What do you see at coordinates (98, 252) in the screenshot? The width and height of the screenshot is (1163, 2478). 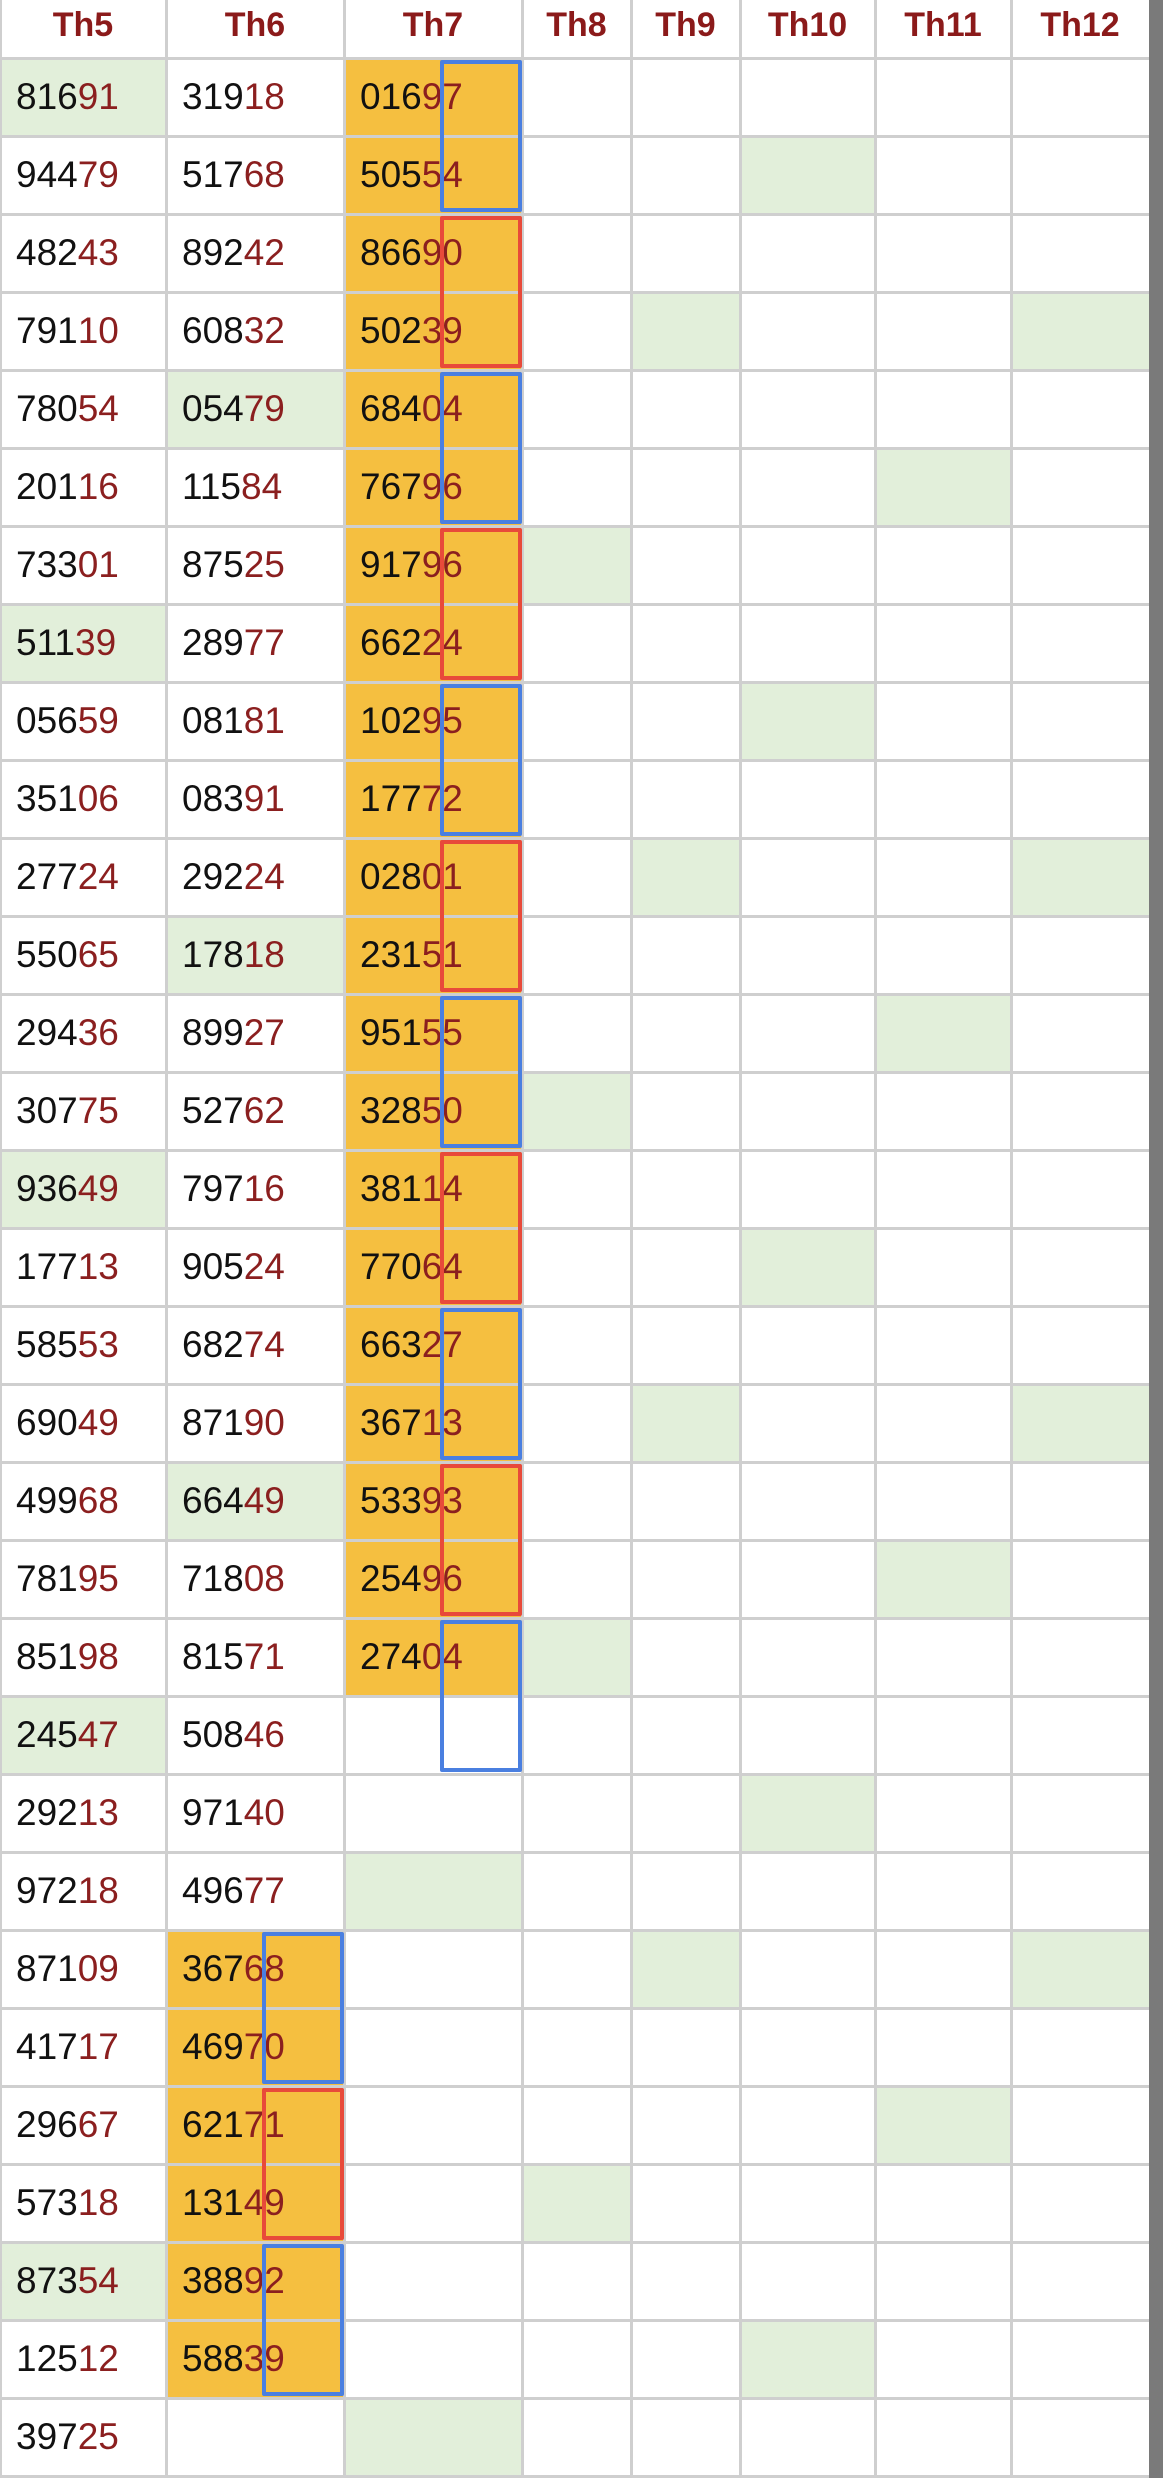 I see `number-tail: 43` at bounding box center [98, 252].